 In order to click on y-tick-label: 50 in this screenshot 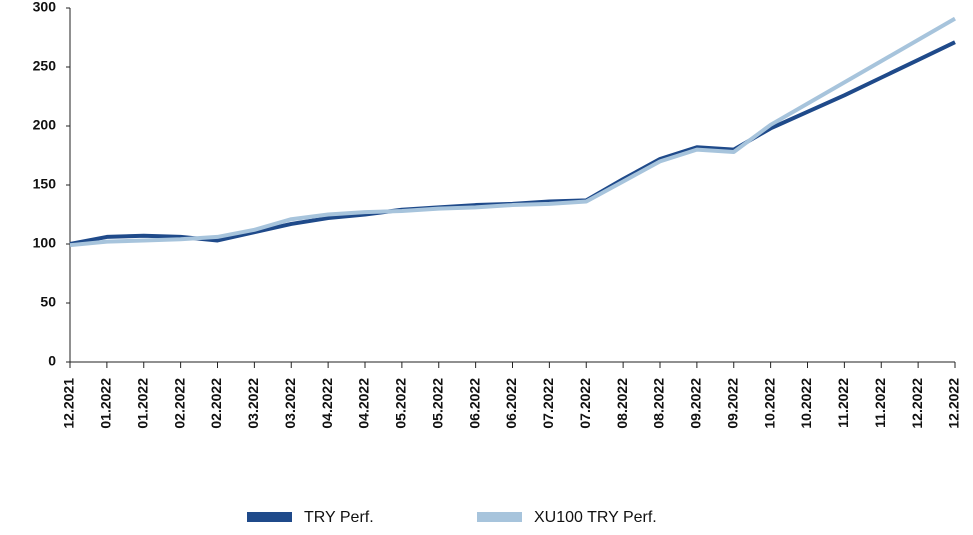, I will do `click(48, 302)`.